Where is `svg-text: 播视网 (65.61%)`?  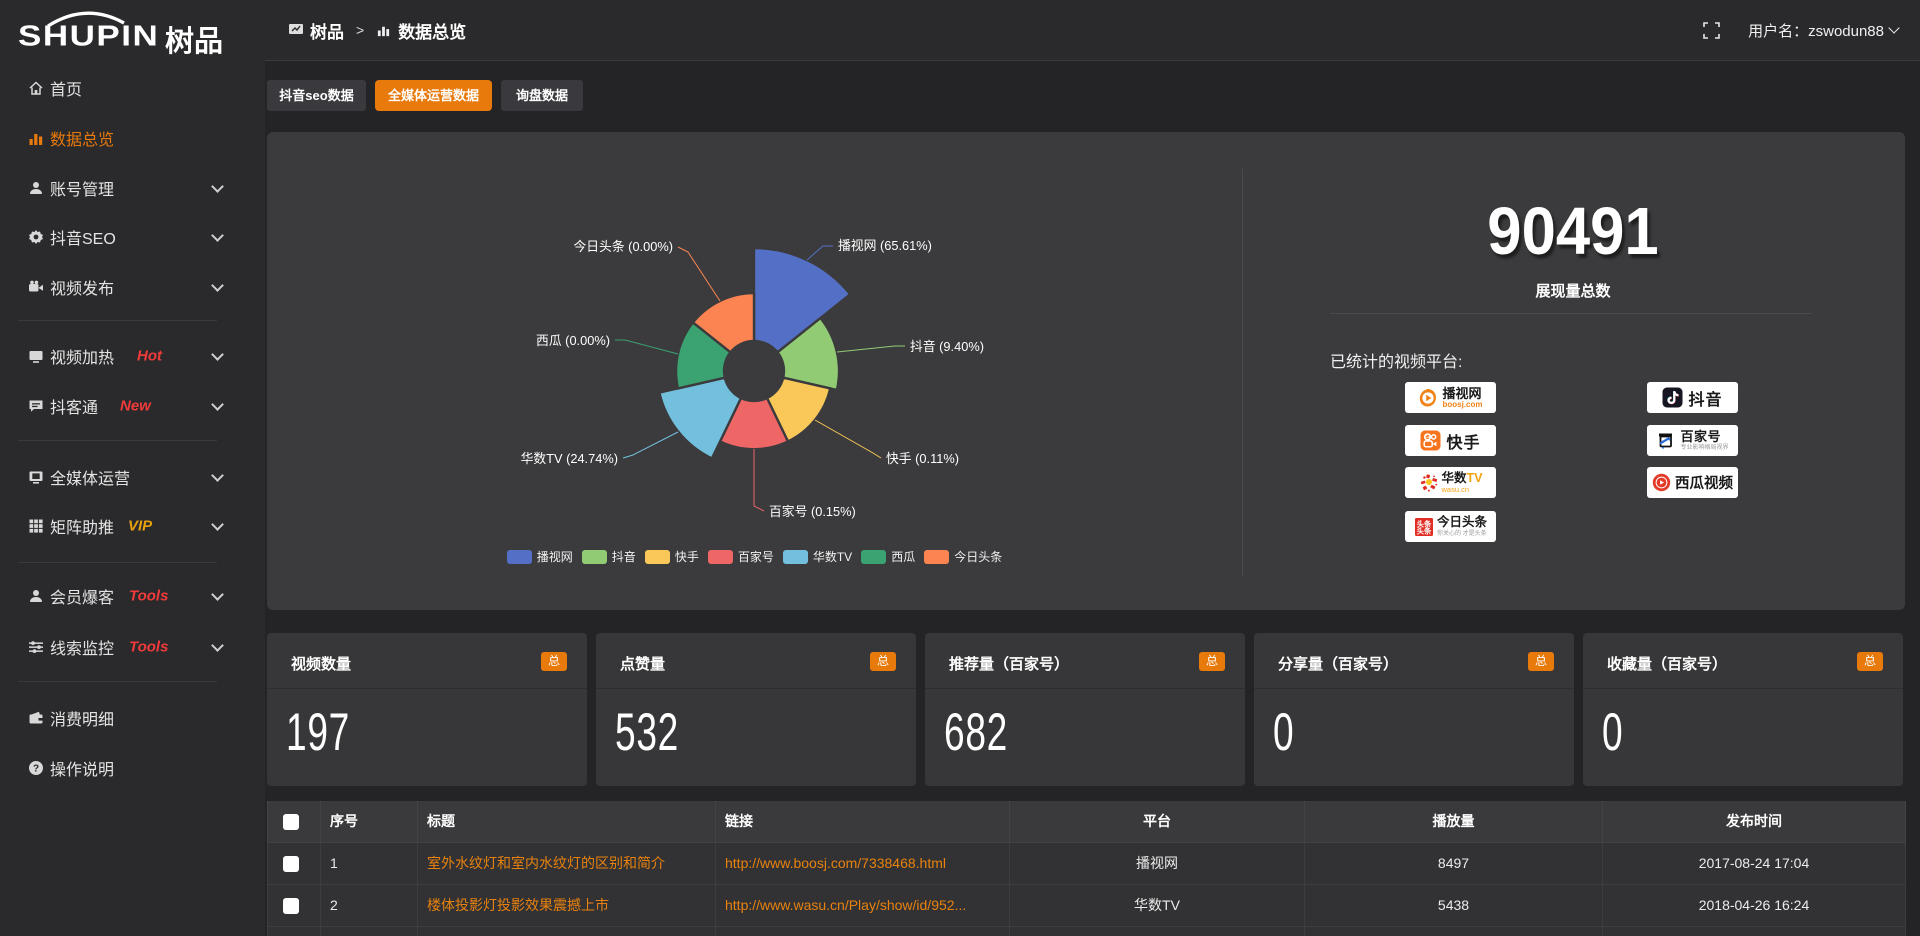 svg-text: 播视网 (65.61%) is located at coordinates (885, 245).